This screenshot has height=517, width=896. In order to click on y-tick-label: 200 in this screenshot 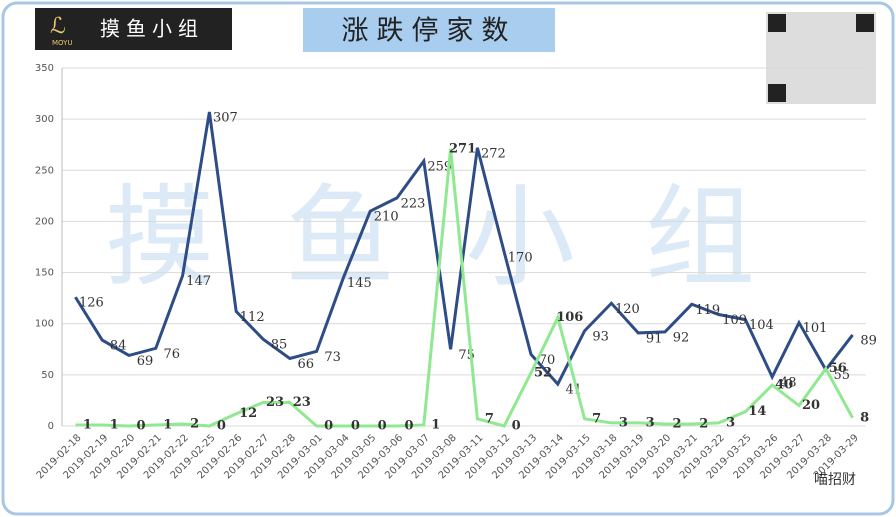, I will do `click(44, 221)`.